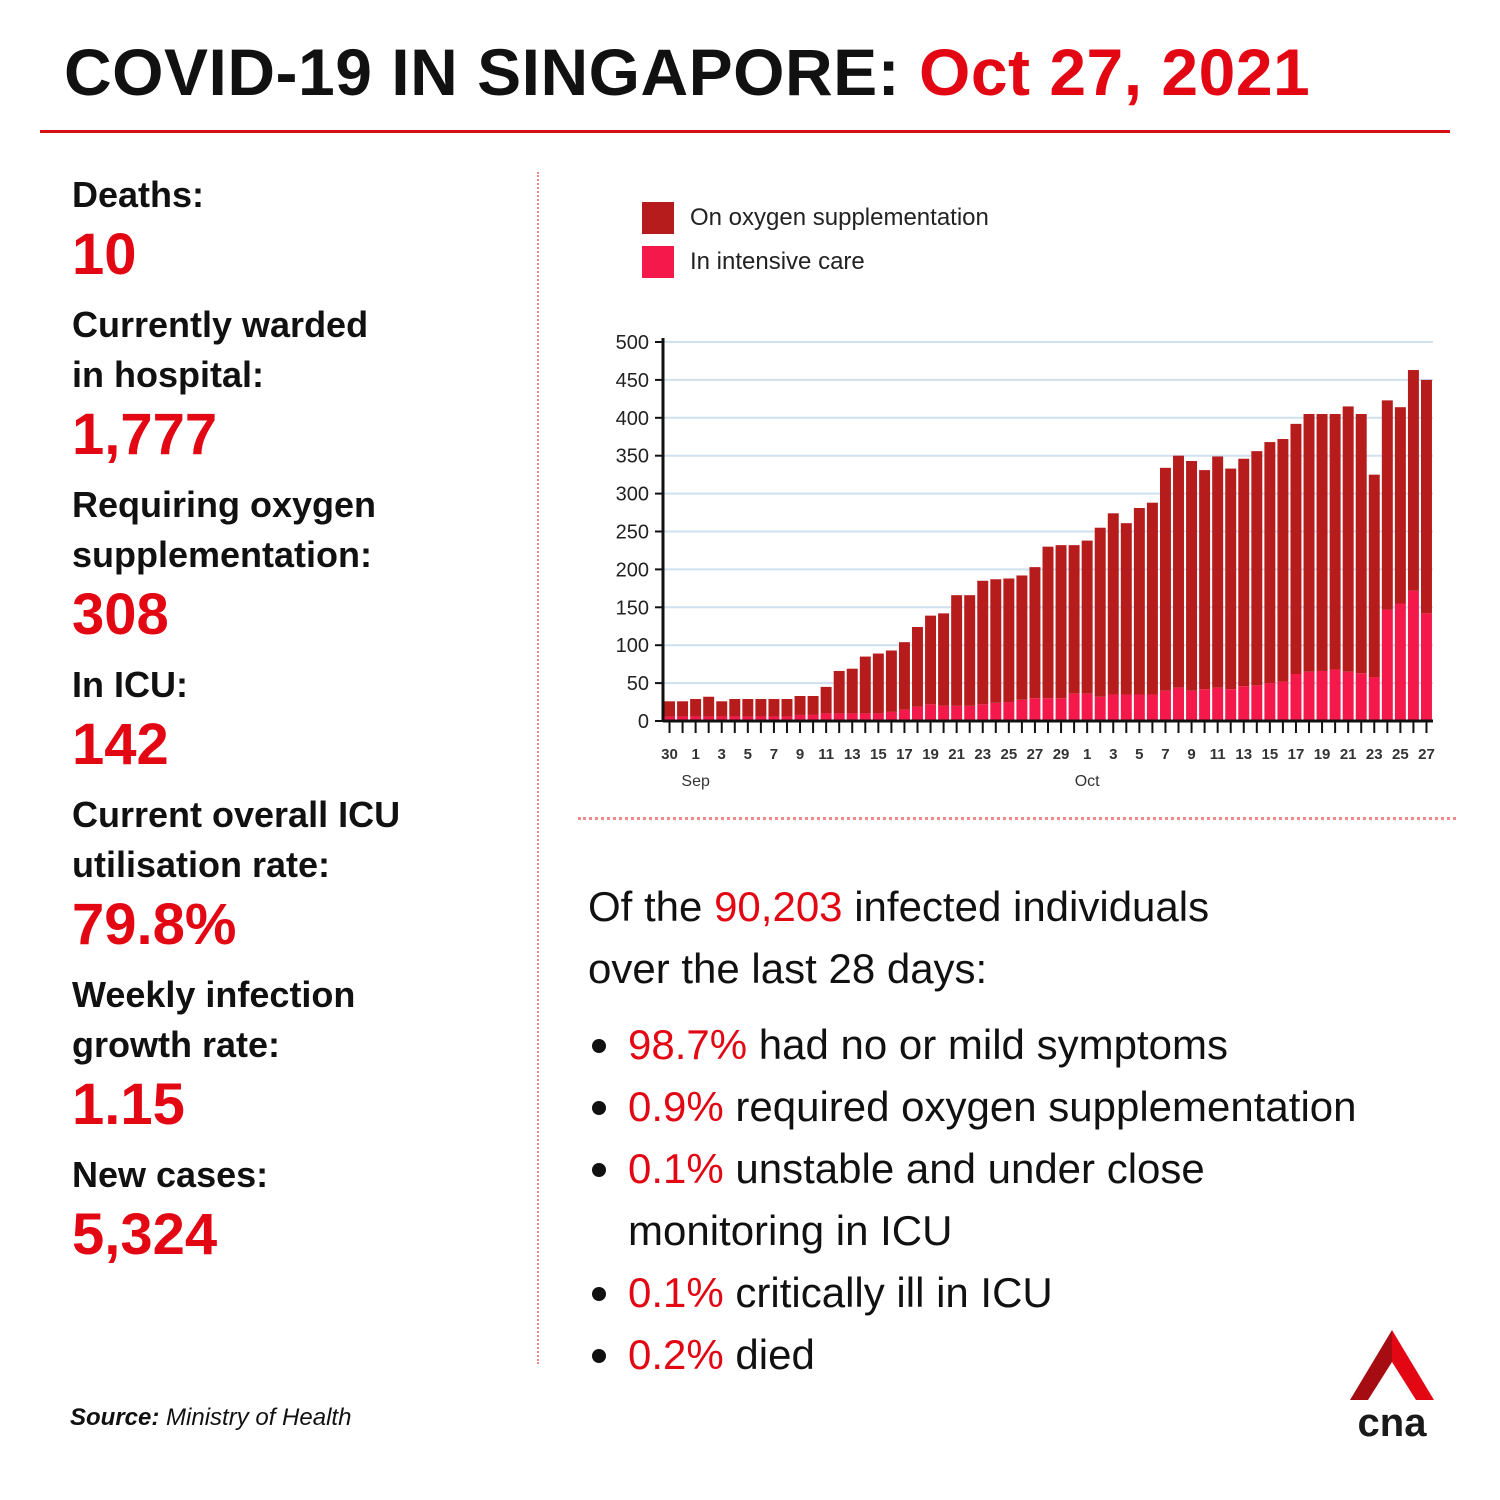 The width and height of the screenshot is (1500, 1500). I want to click on source-note: Source: Ministry of Health, so click(210, 1418).